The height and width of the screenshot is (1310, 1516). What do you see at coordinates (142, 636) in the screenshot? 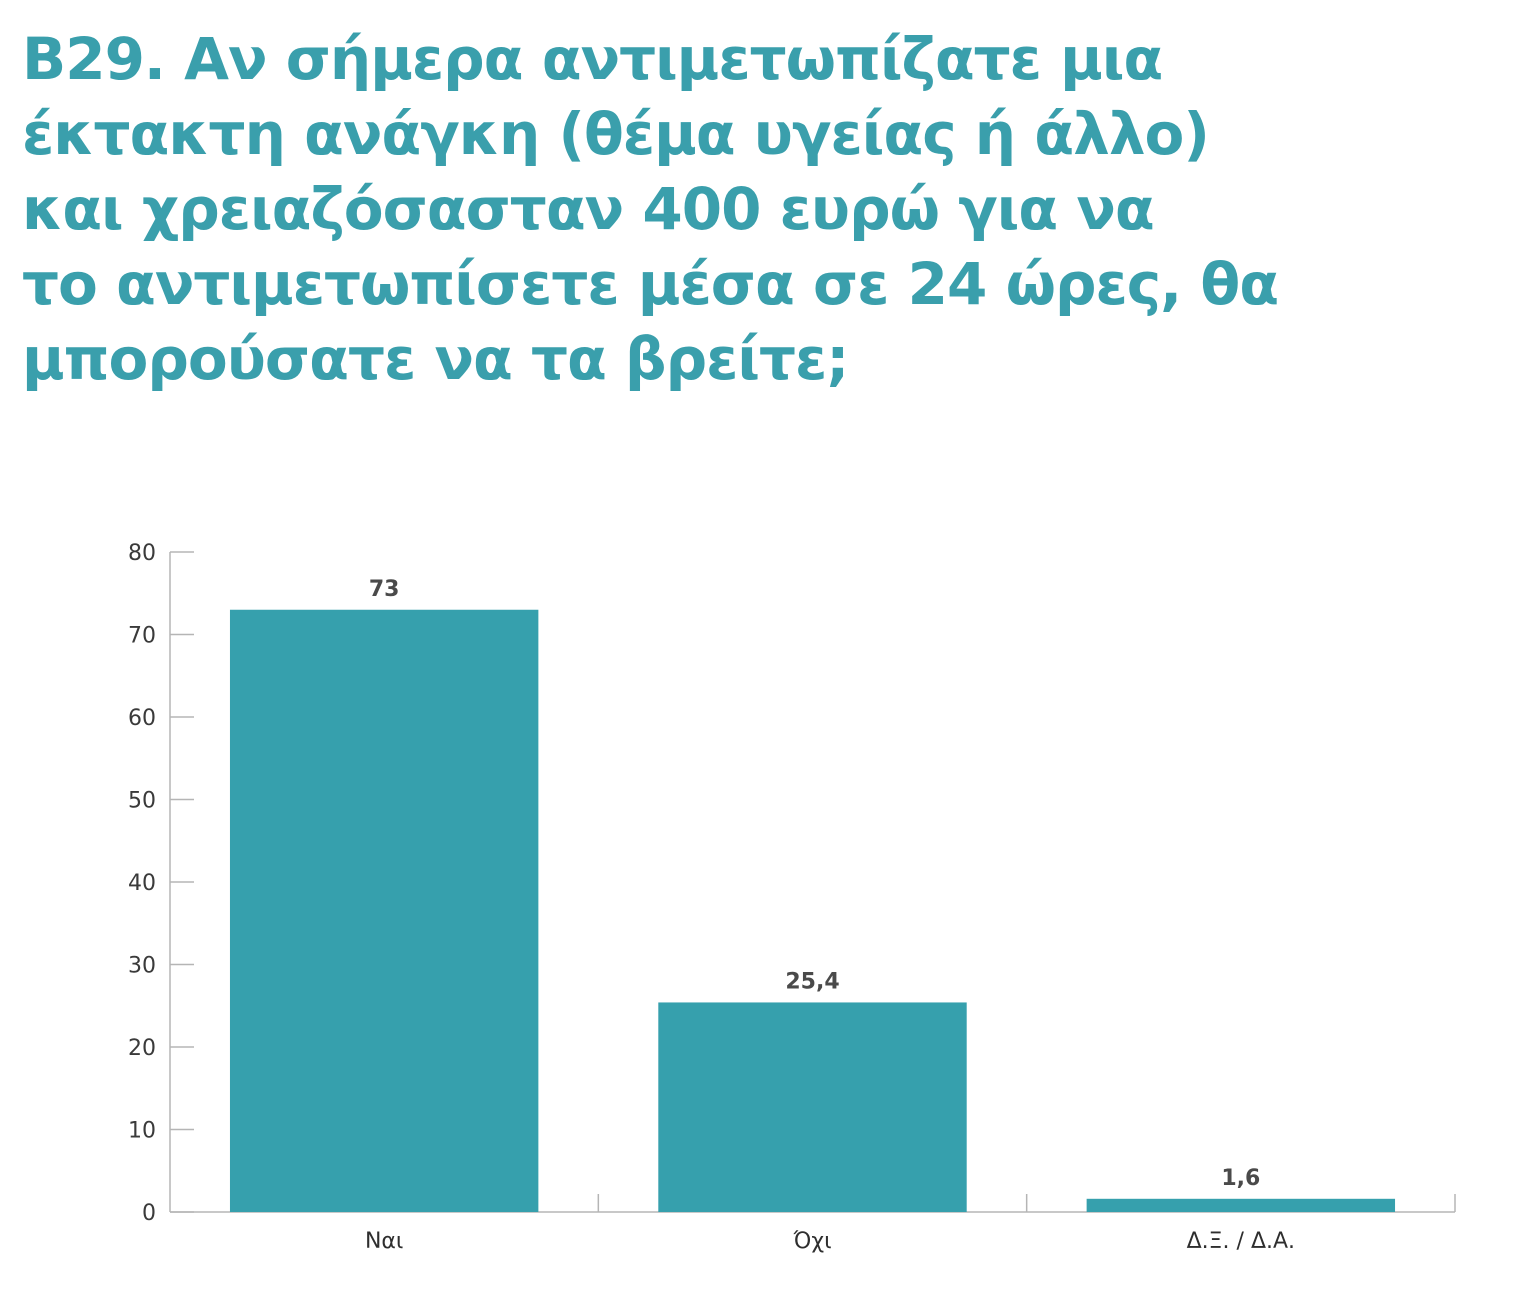
I see `y-tick-label: 70` at bounding box center [142, 636].